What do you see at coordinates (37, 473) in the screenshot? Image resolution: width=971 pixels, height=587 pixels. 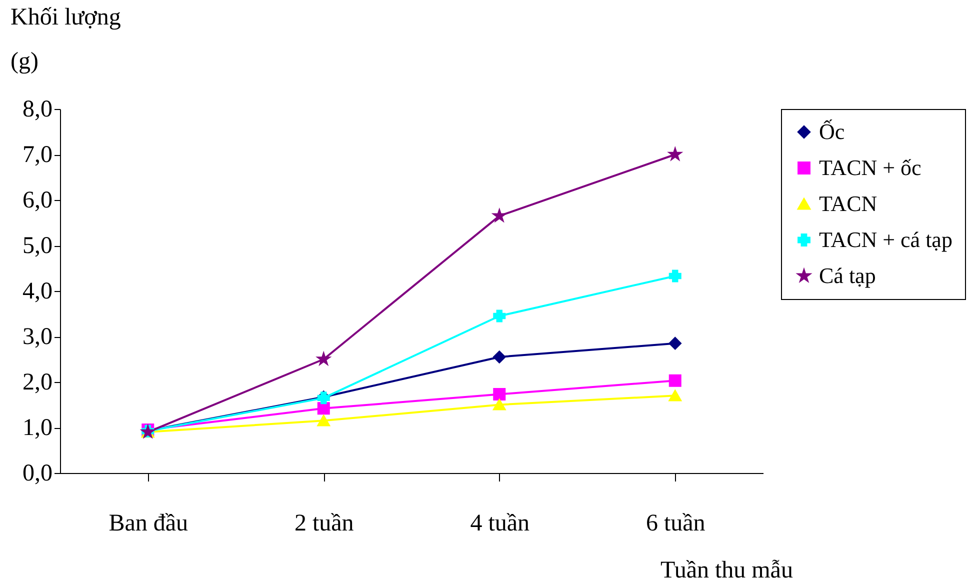 I see `y-tick-label: 0,0` at bounding box center [37, 473].